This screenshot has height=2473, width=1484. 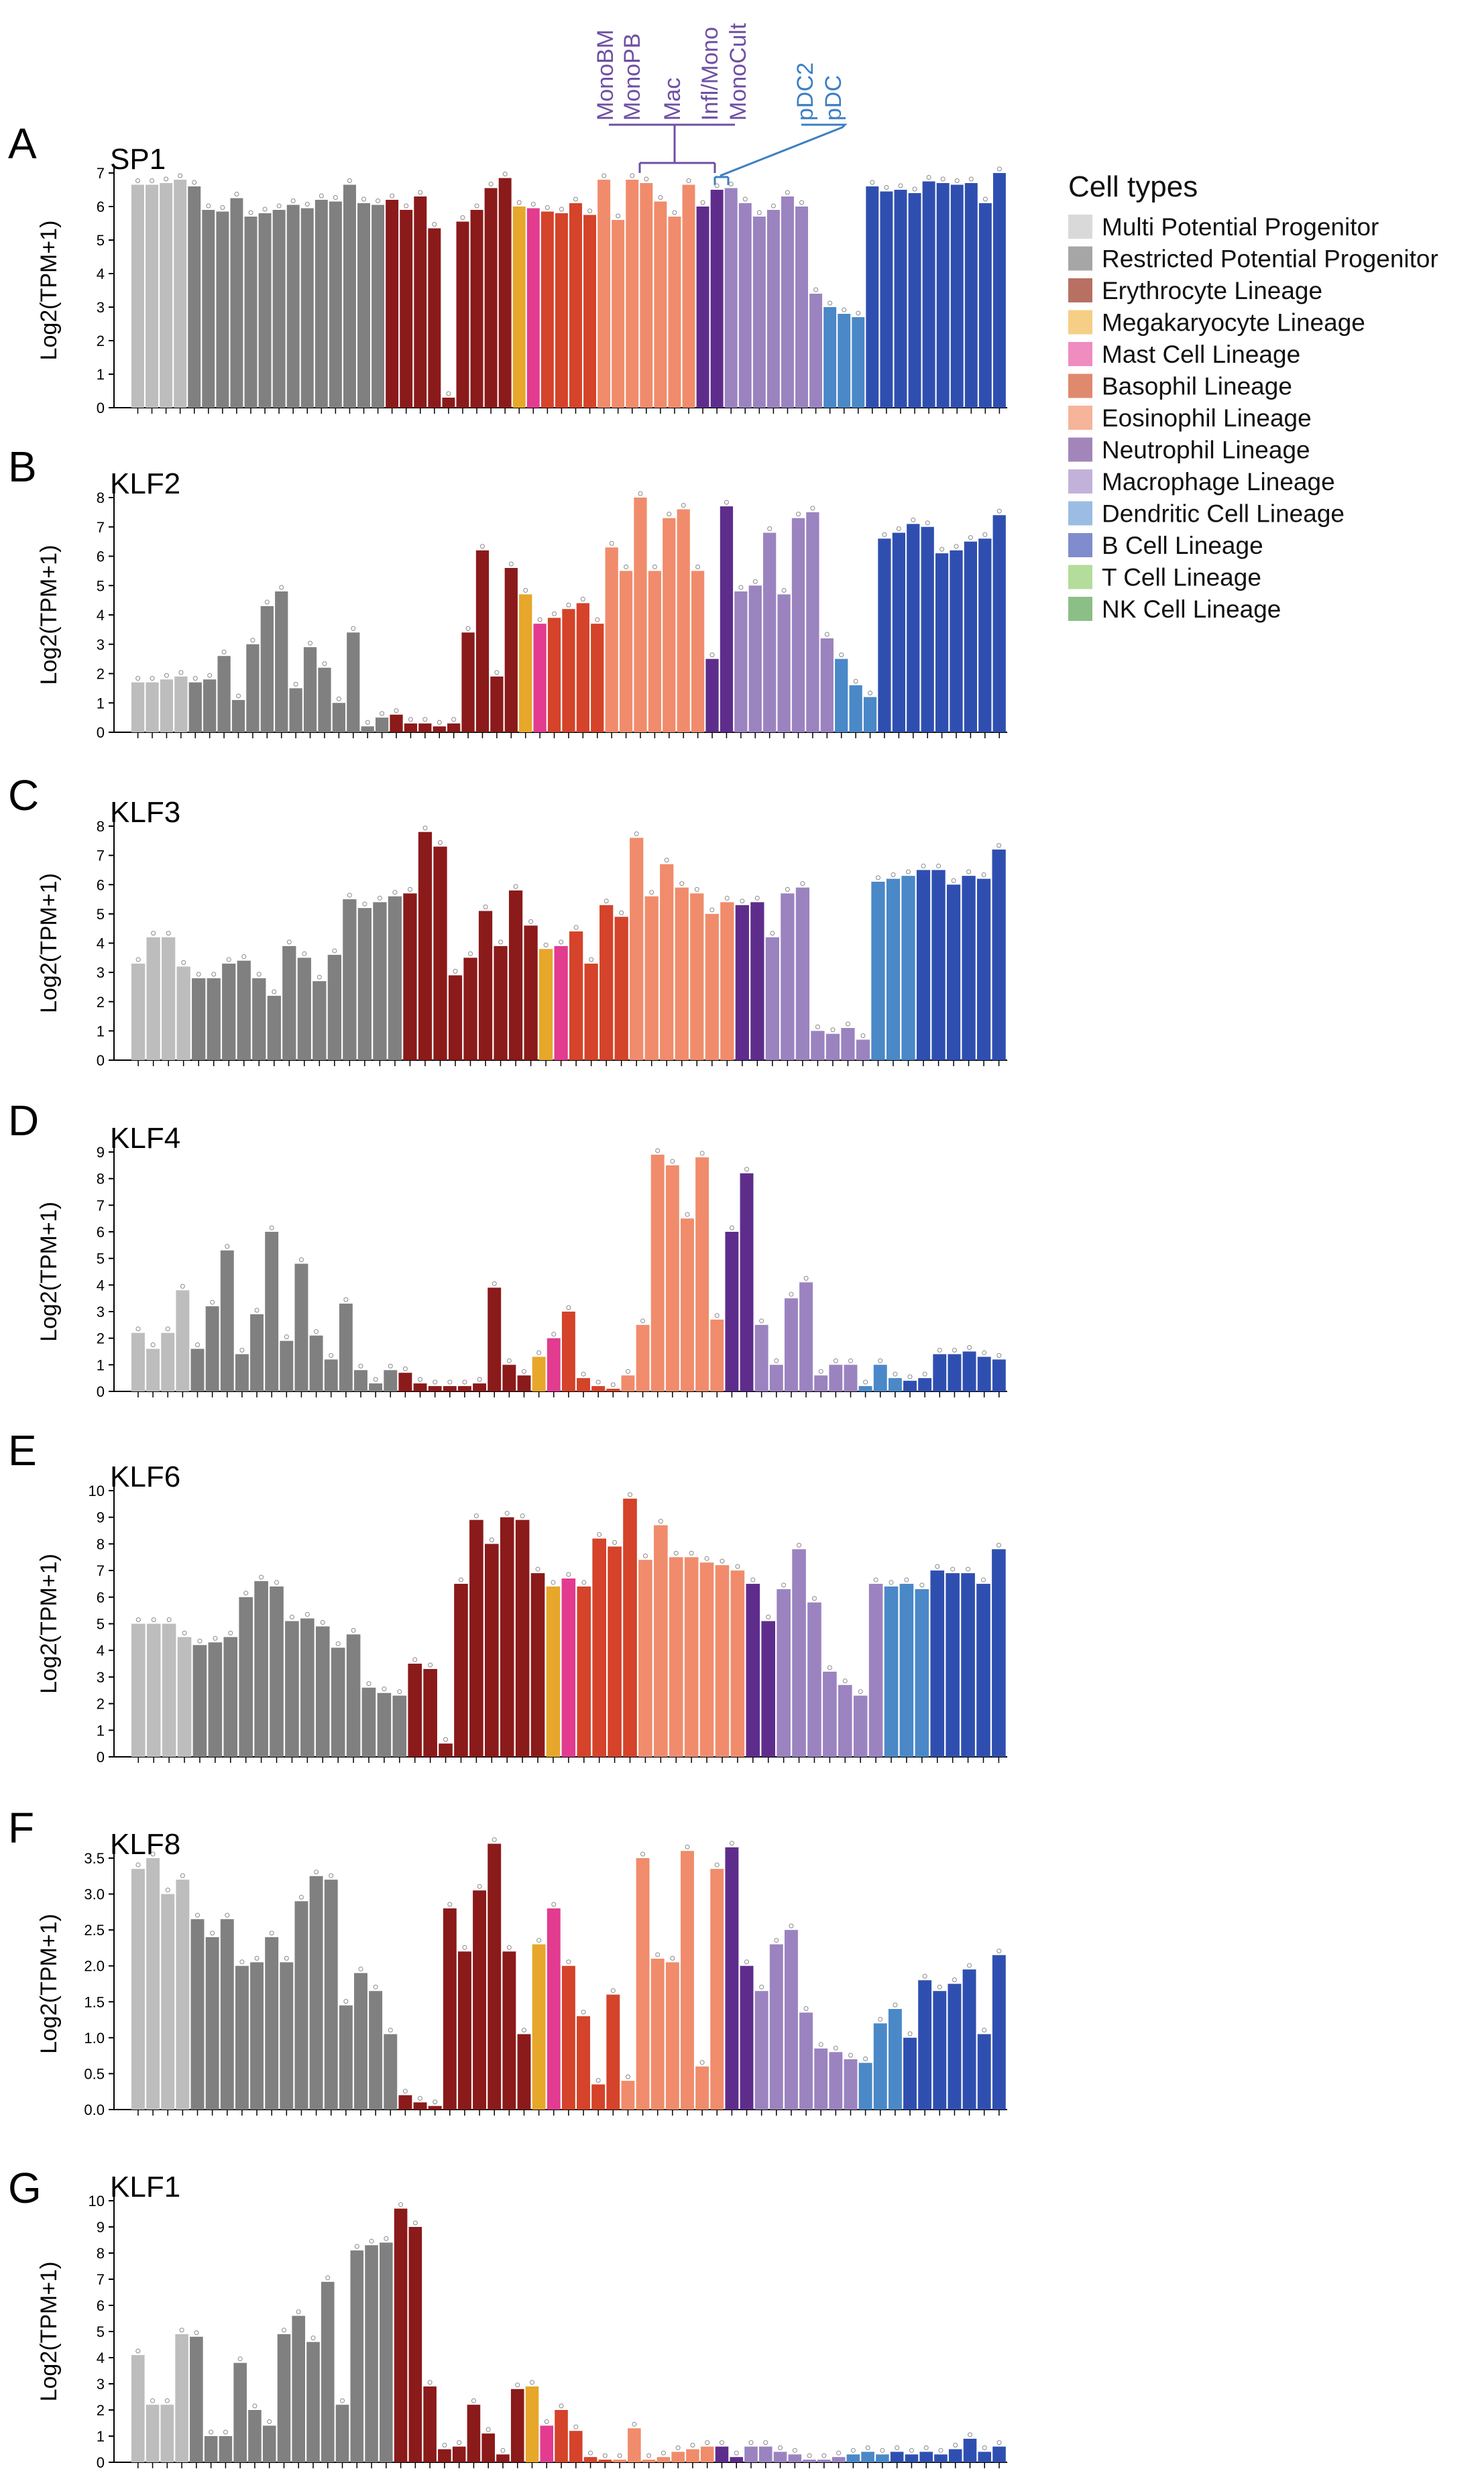 I want to click on panel-e-y-tick-label: 3, so click(x=101, y=1678).